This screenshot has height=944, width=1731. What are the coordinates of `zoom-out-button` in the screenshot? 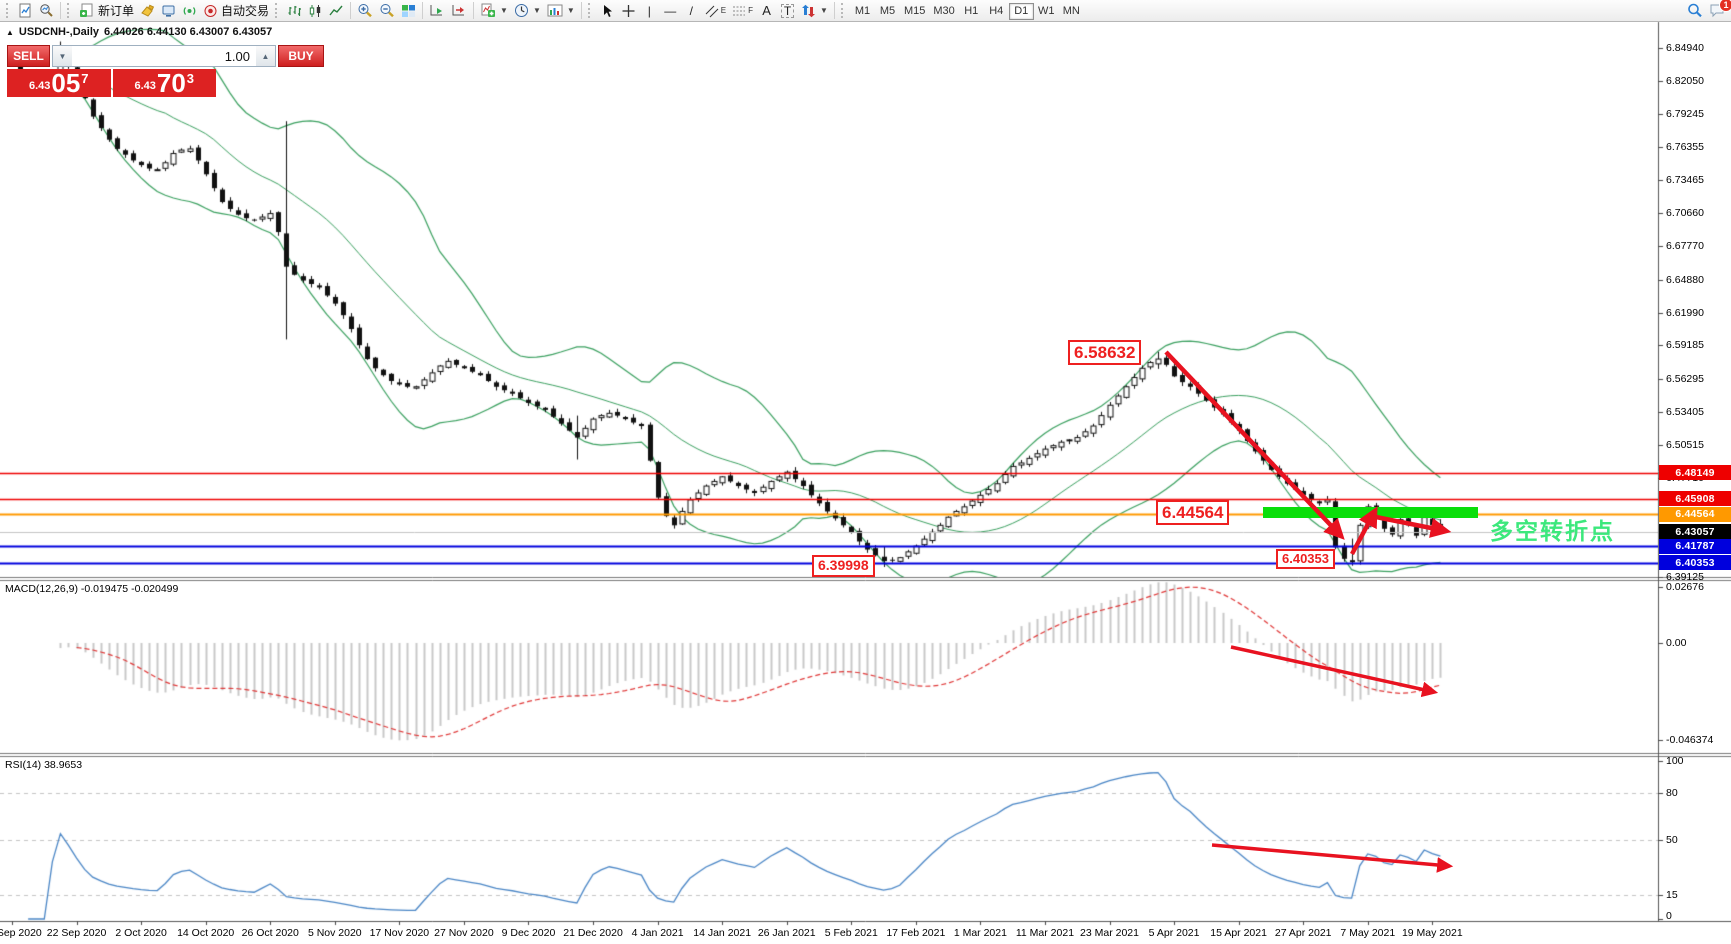 It's located at (387, 10).